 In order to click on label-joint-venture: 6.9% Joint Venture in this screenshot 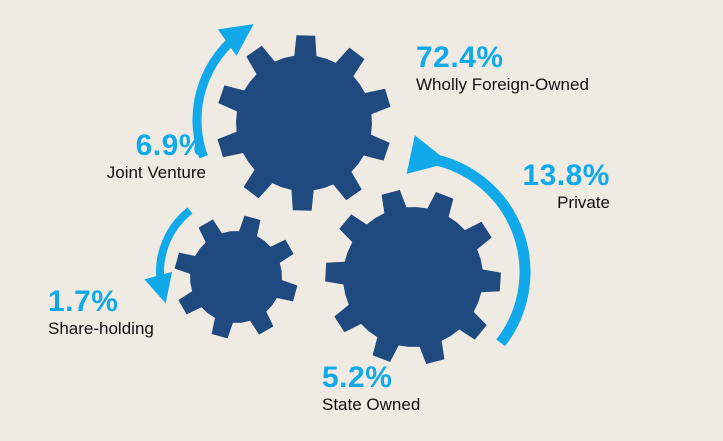, I will do `click(143, 157)`.